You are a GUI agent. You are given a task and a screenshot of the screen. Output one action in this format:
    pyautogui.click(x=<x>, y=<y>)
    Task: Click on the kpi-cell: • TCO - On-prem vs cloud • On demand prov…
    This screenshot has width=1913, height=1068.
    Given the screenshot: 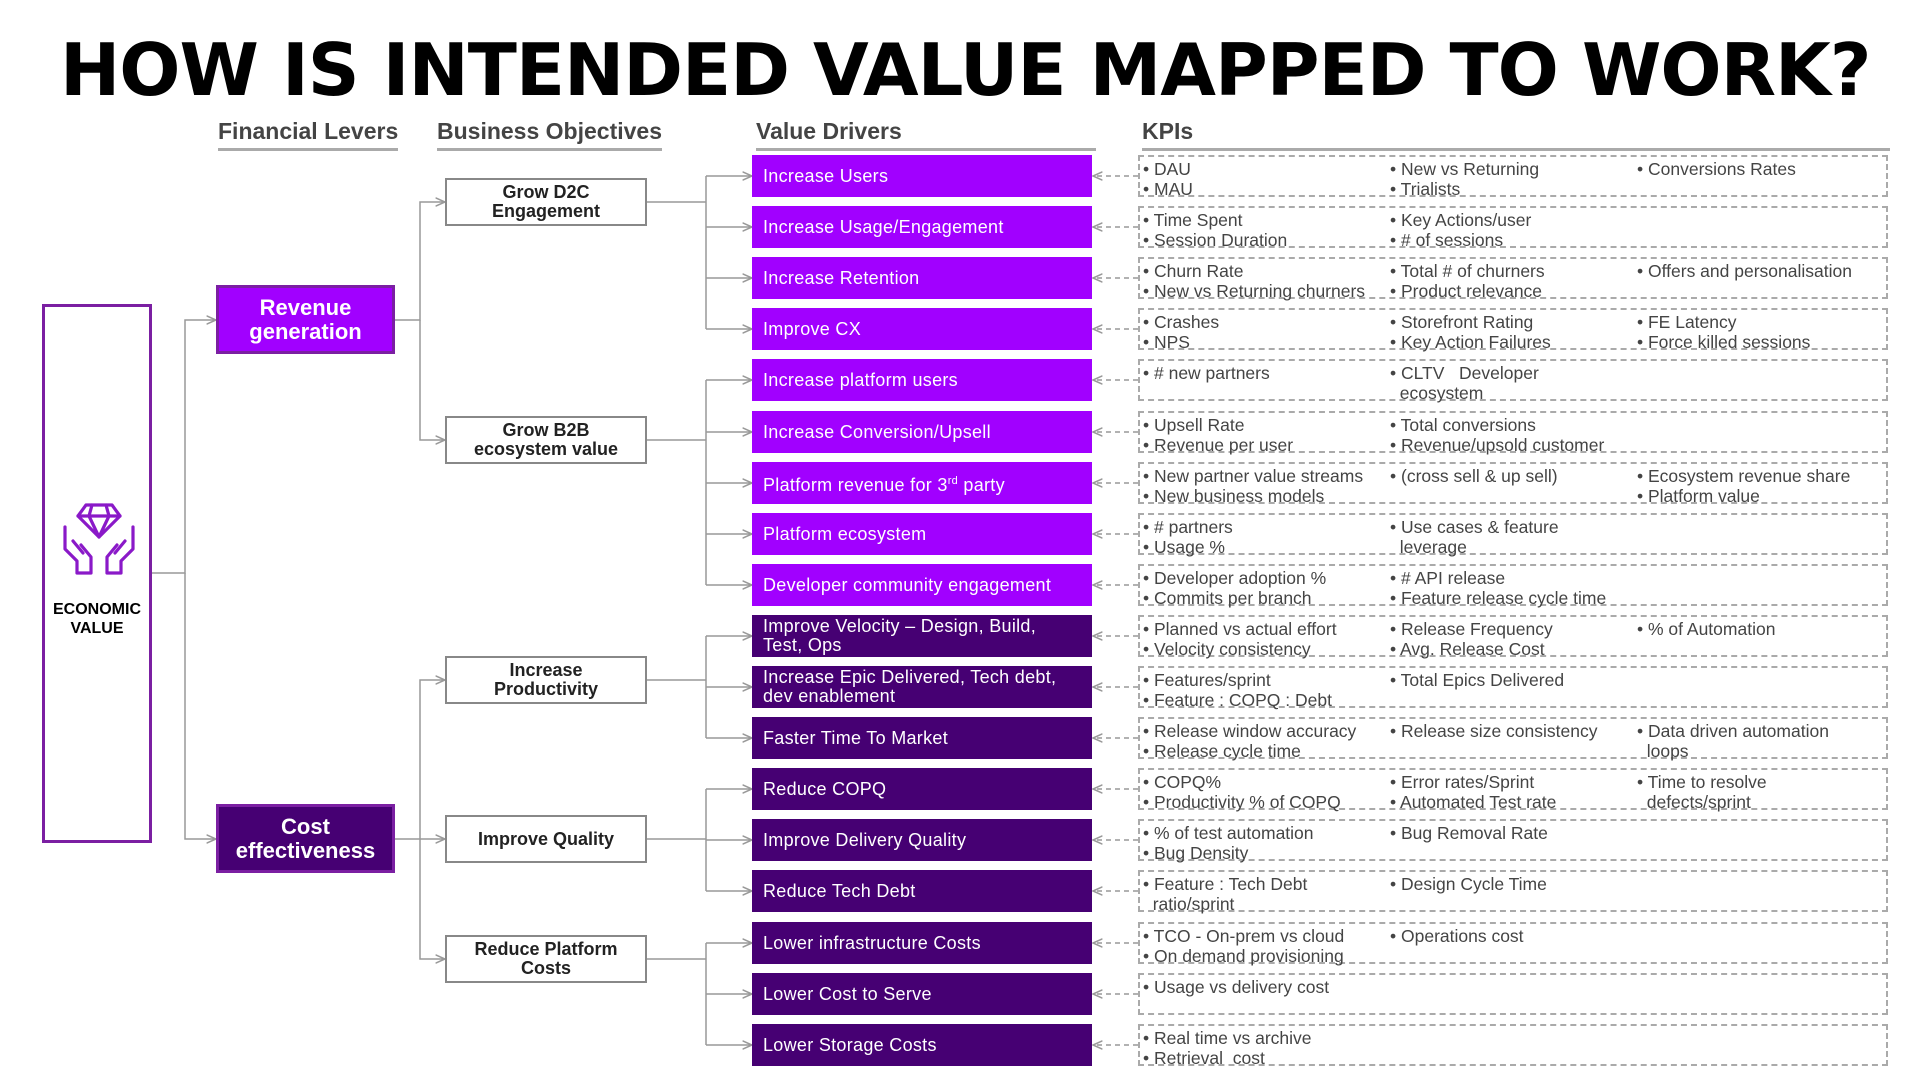 What is the action you would take?
    pyautogui.click(x=1244, y=946)
    